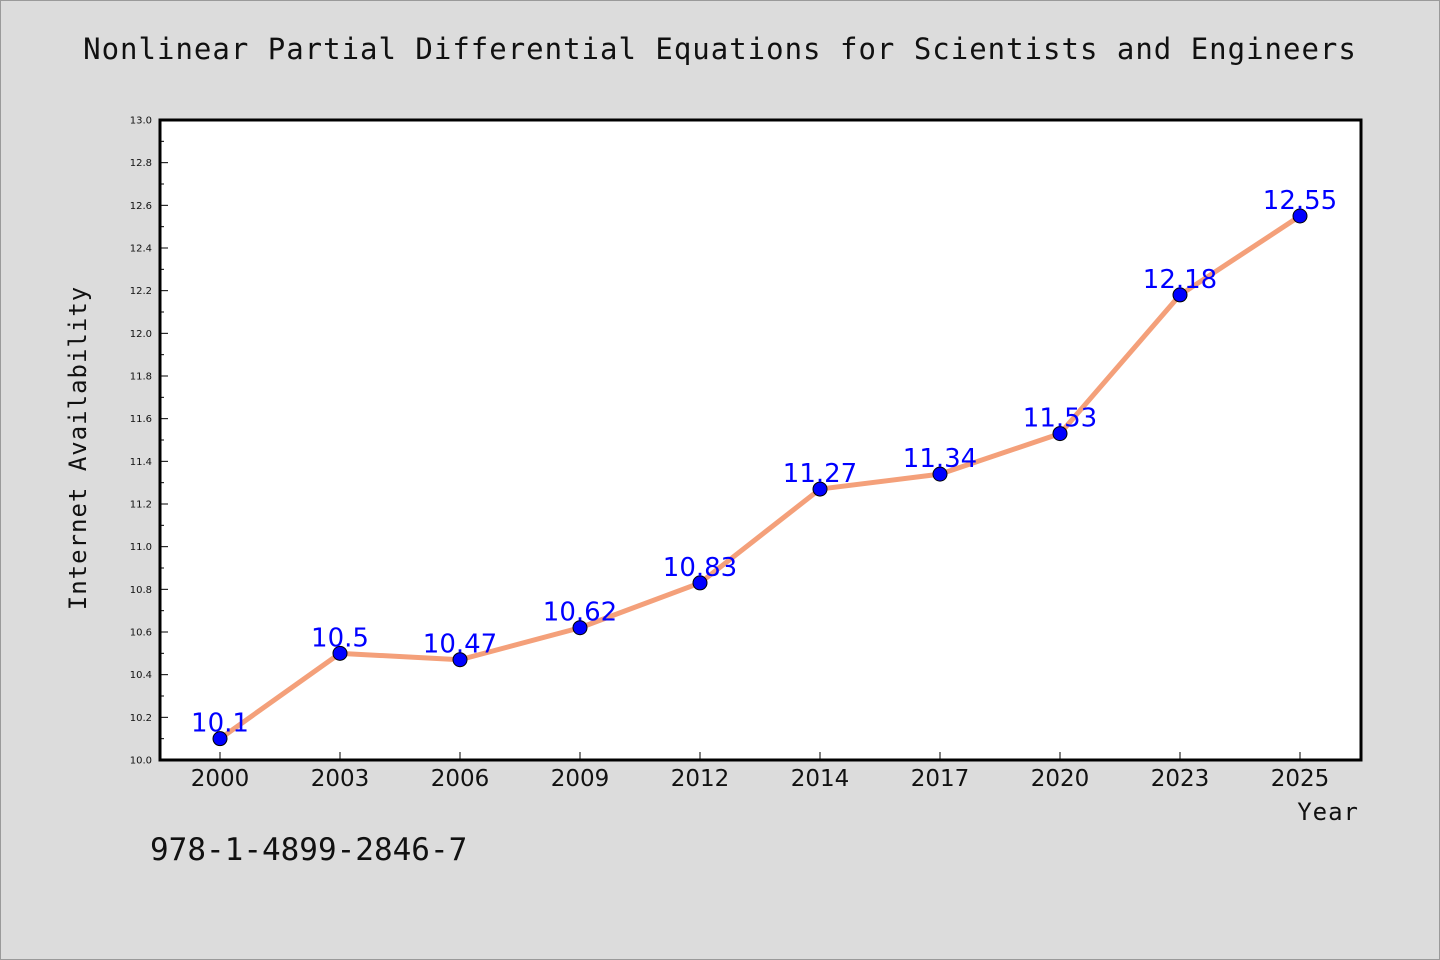 The width and height of the screenshot is (1440, 960). Describe the element at coordinates (141, 590) in the screenshot. I see `y-tick-label: 10.8` at that location.